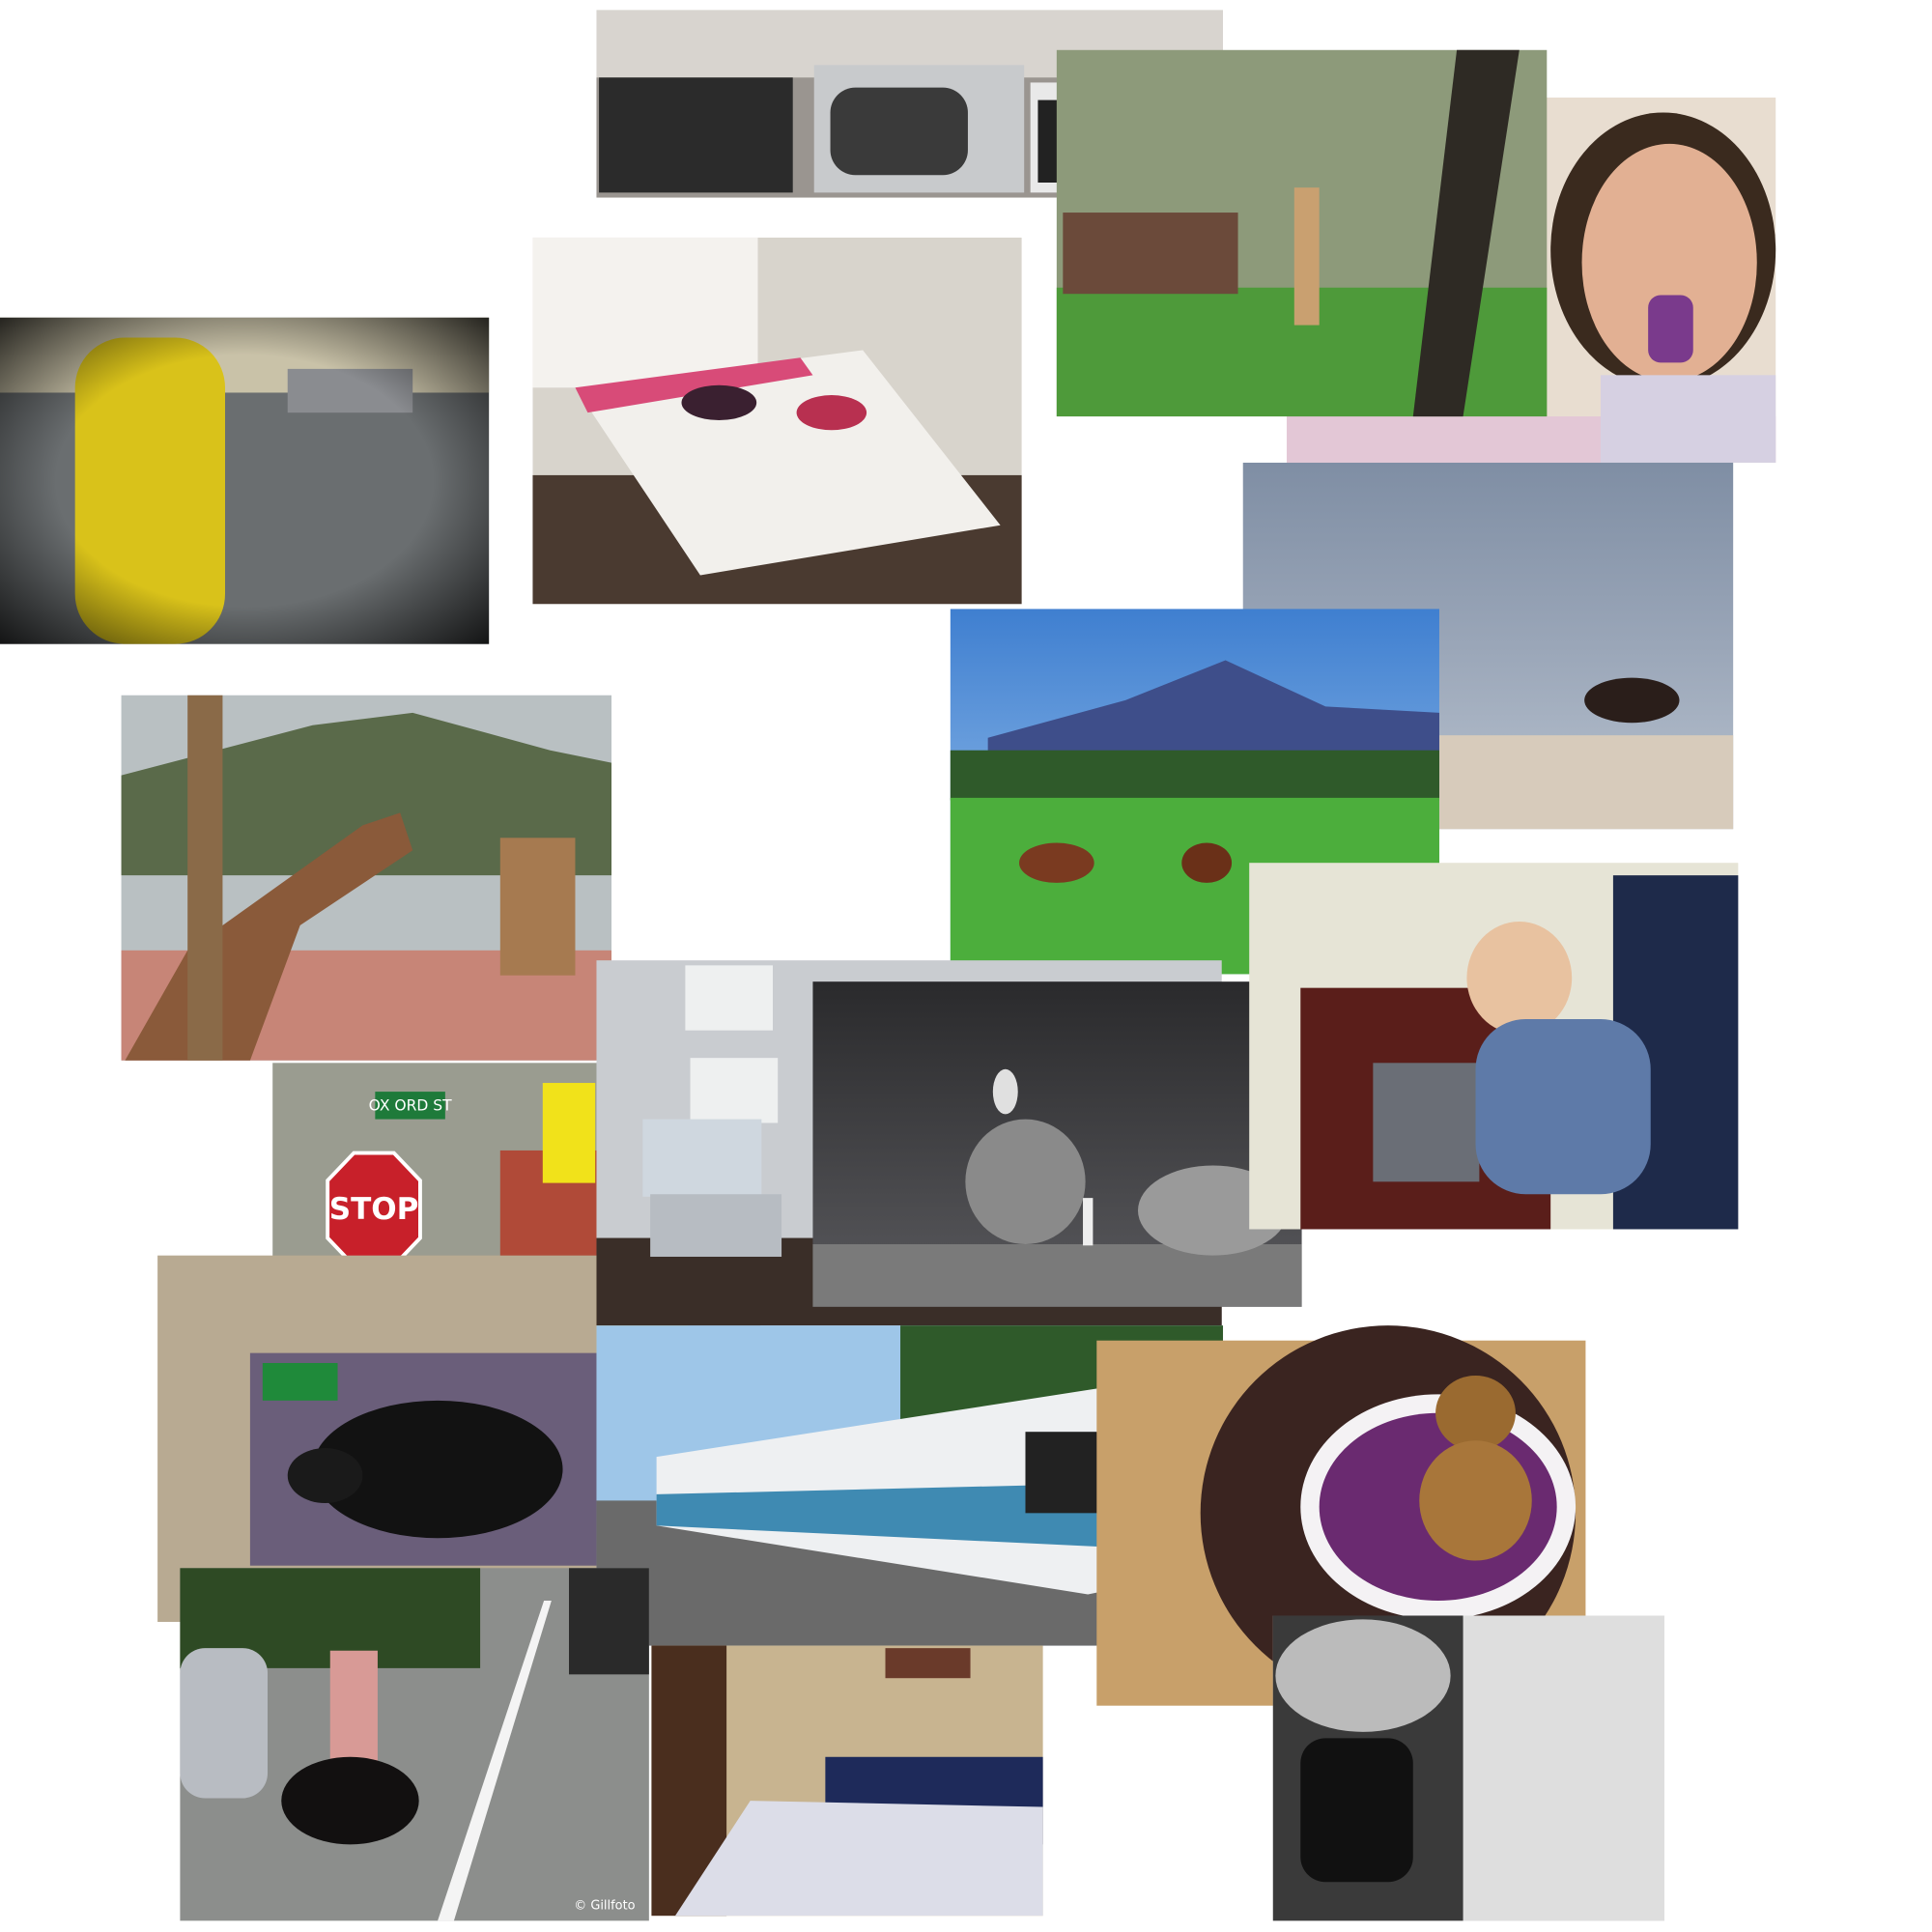 This screenshot has height=1932, width=1932. Describe the element at coordinates (1466, 233) in the screenshot. I see `window-frame` at that location.